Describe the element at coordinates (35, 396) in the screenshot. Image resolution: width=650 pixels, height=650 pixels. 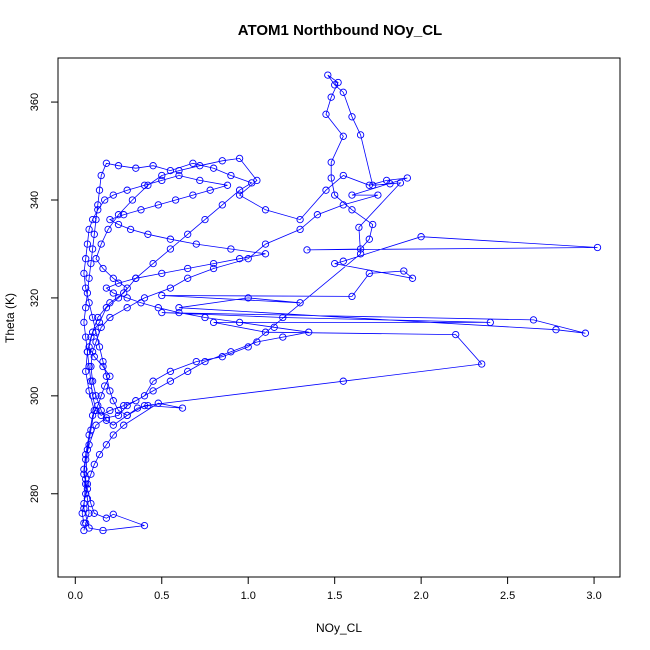
I see `y-tick-label: 300` at that location.